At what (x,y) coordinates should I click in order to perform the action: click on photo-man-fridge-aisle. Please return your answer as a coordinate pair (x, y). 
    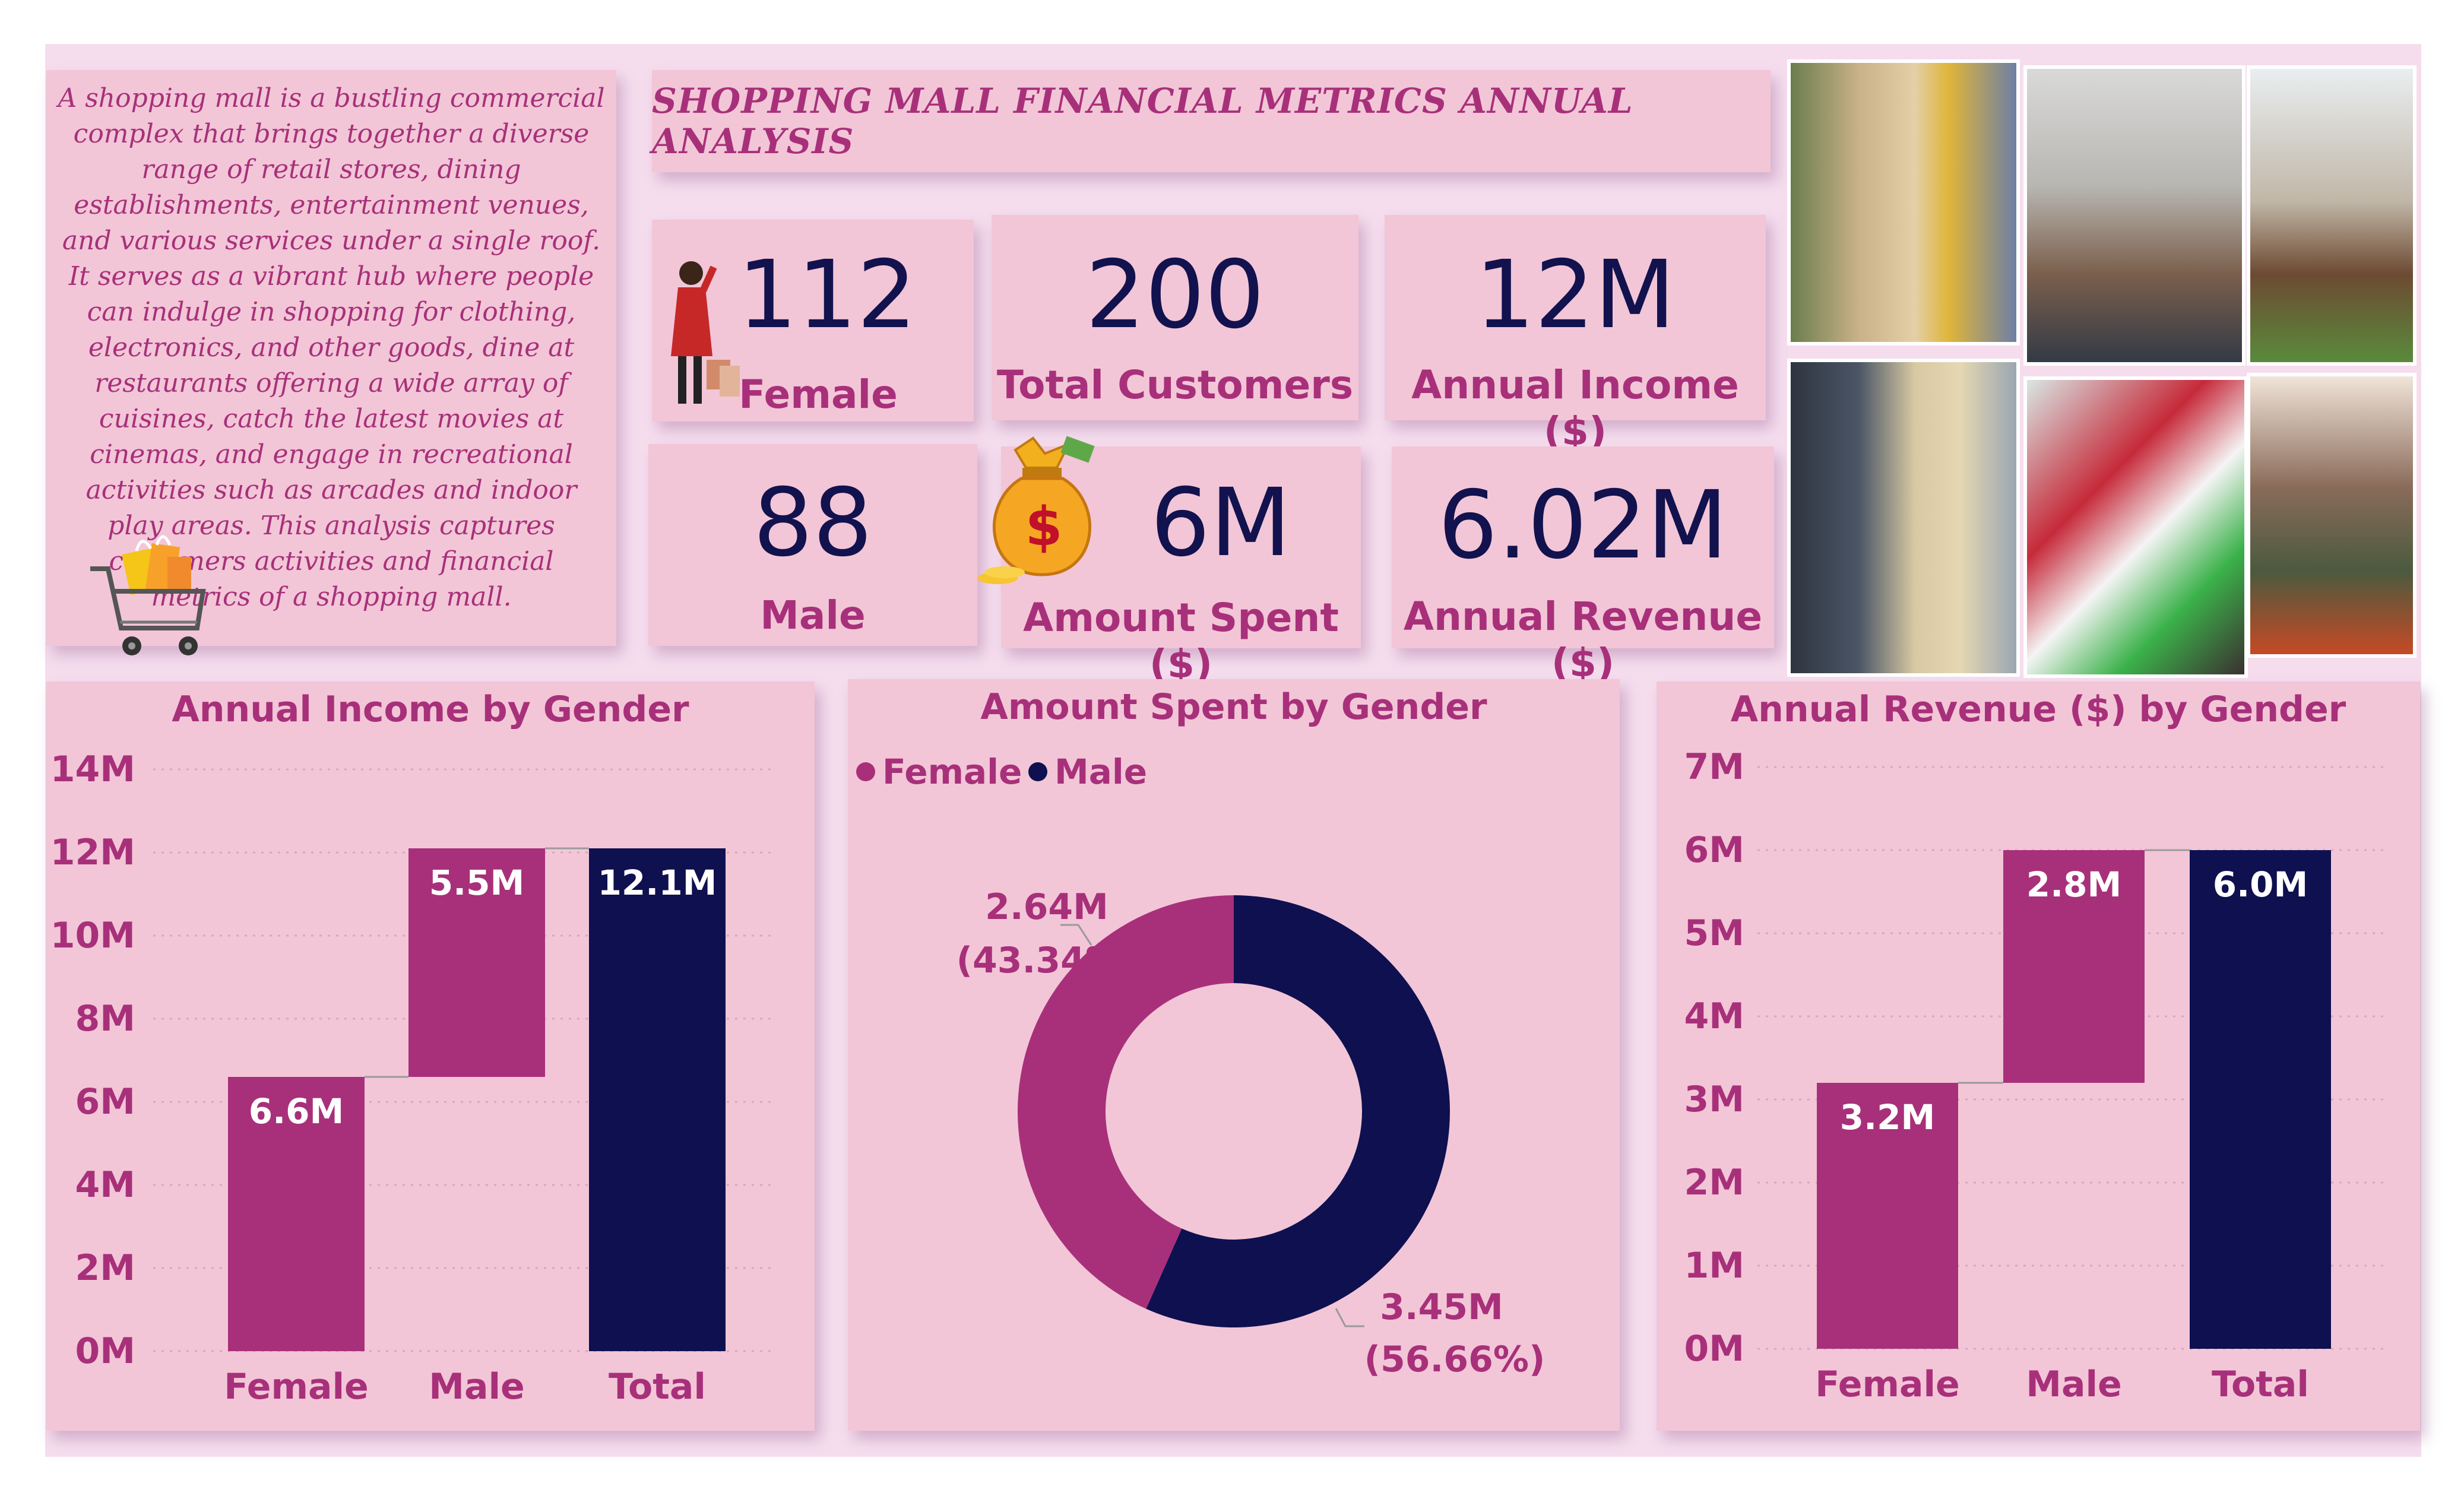
    Looking at the image, I should click on (1903, 518).